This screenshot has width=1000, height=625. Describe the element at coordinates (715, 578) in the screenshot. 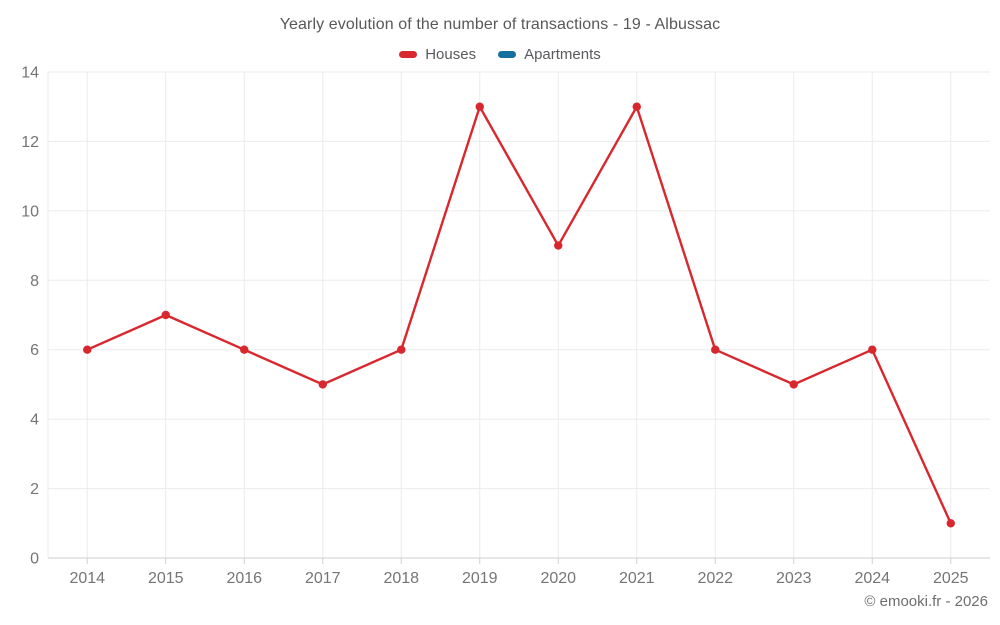

I see `x-tick-label: 2022` at that location.